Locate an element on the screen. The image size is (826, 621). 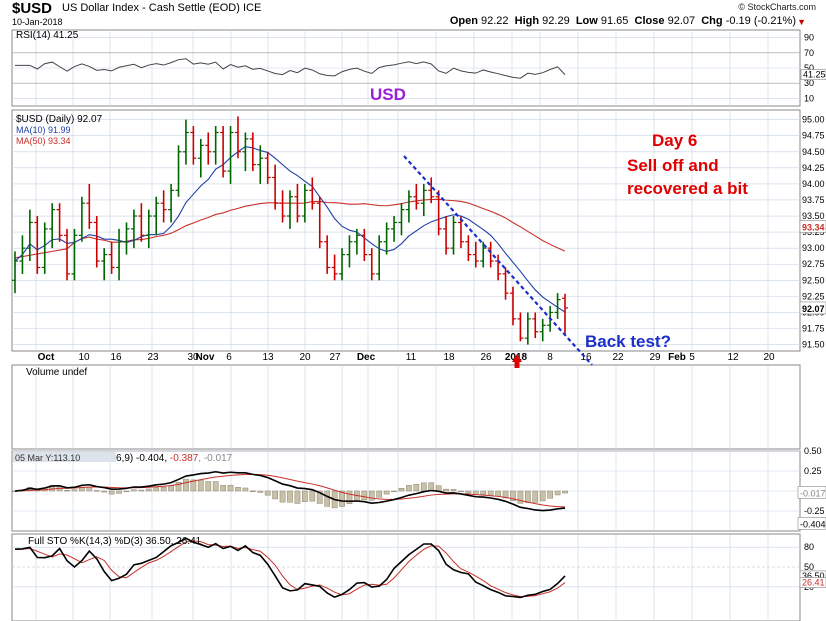
price-tick-label: 92.50 is located at coordinates (813, 280).